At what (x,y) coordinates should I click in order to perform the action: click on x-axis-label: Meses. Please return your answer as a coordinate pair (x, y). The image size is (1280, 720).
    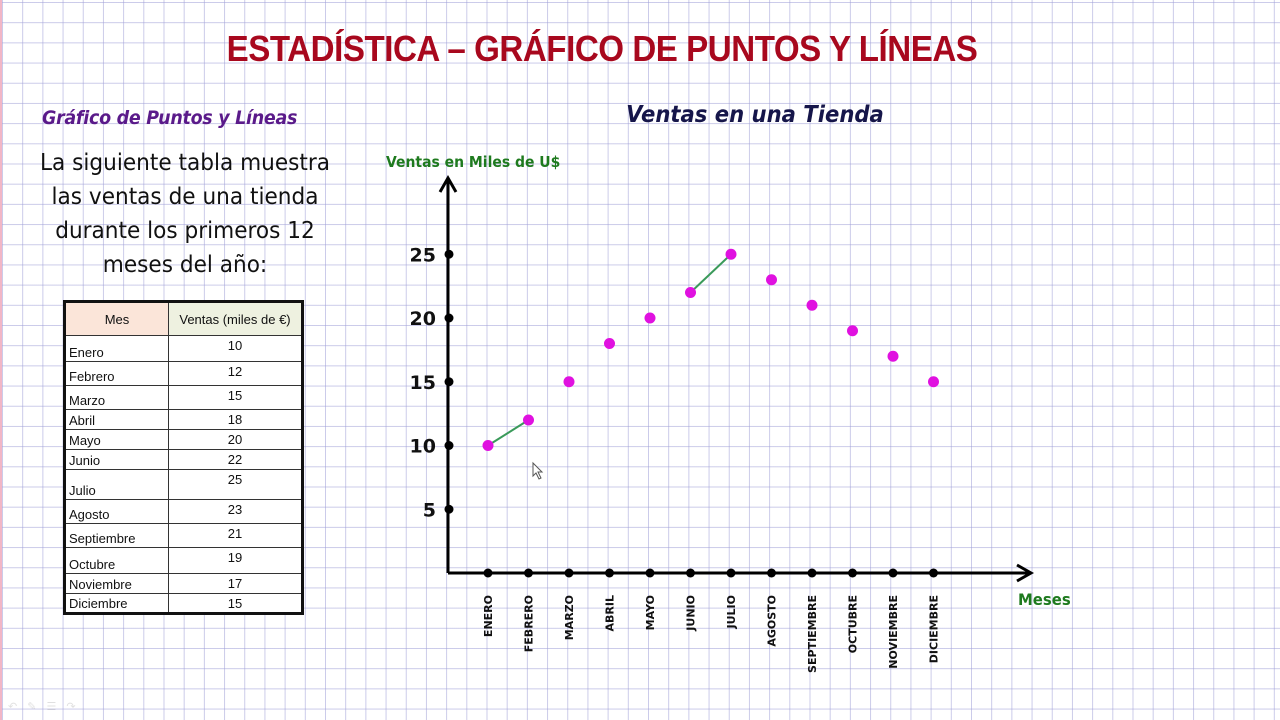
    Looking at the image, I should click on (1044, 599).